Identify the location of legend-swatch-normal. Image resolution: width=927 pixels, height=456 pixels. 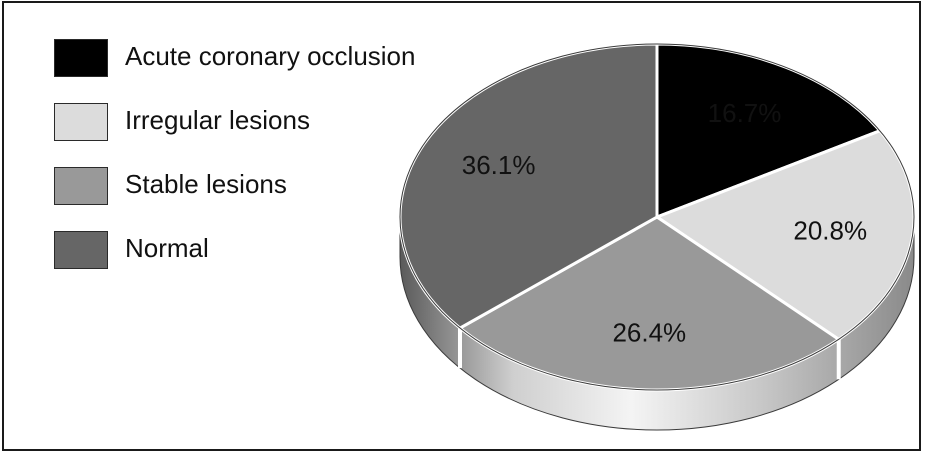
(81, 250).